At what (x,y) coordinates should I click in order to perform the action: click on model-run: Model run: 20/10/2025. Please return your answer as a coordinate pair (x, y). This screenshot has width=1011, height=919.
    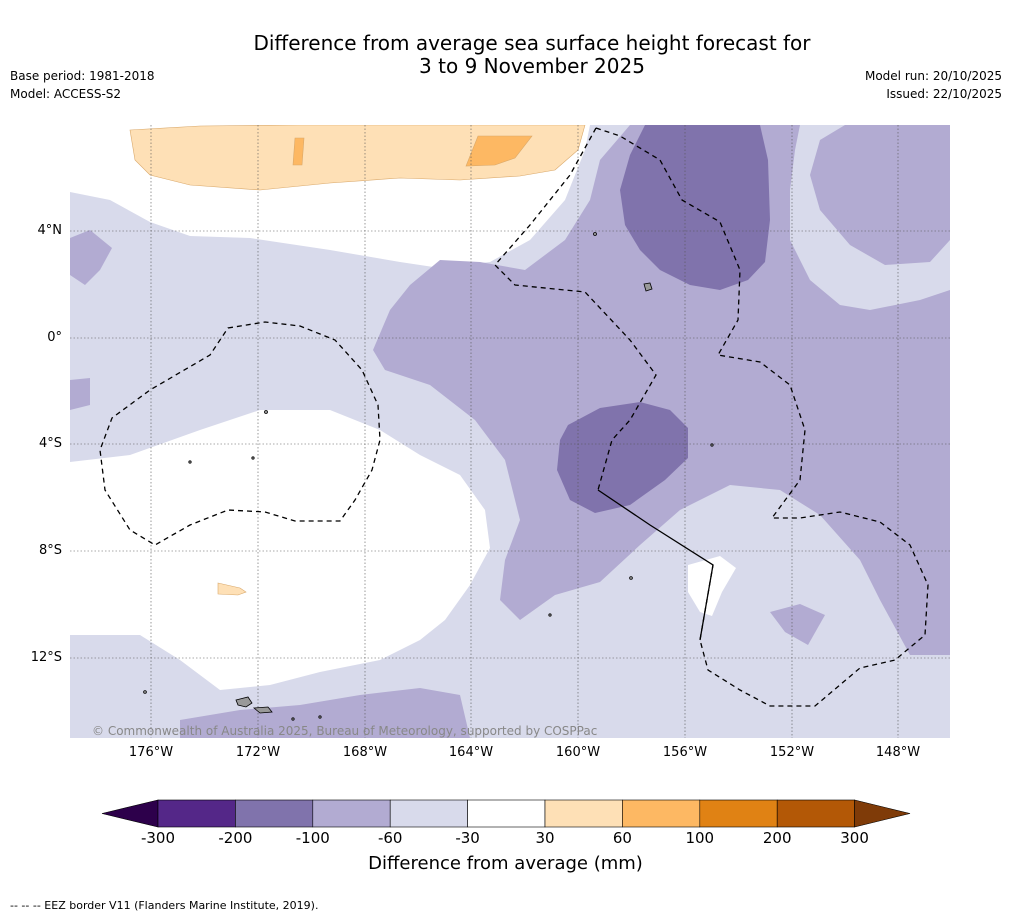
    Looking at the image, I should click on (933, 76).